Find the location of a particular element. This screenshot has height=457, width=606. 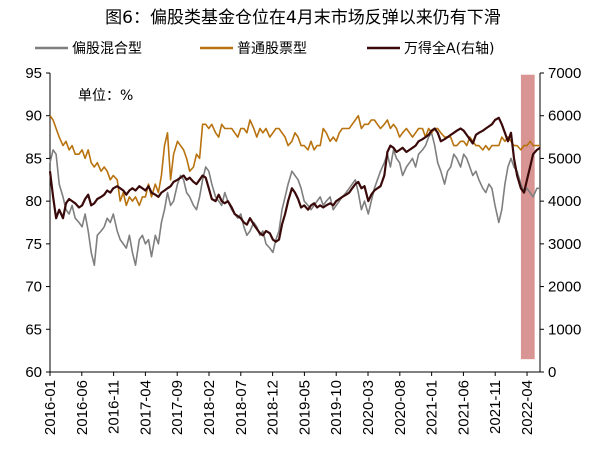

x-tick-label: 2019-05 is located at coordinates (304, 407).